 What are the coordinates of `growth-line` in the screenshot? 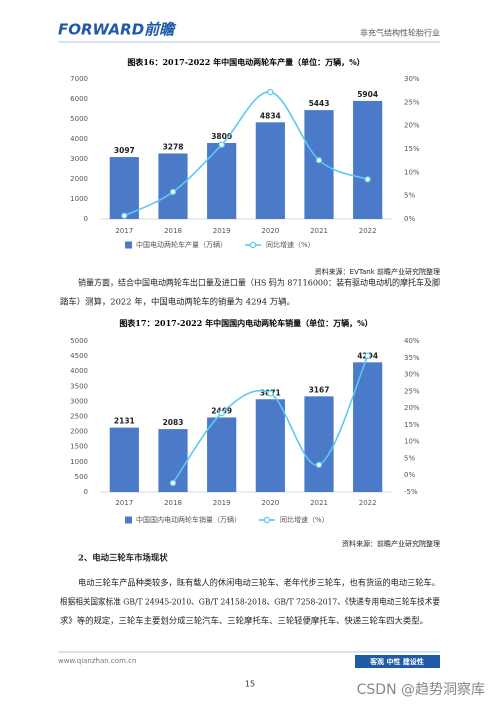 It's located at (270, 419).